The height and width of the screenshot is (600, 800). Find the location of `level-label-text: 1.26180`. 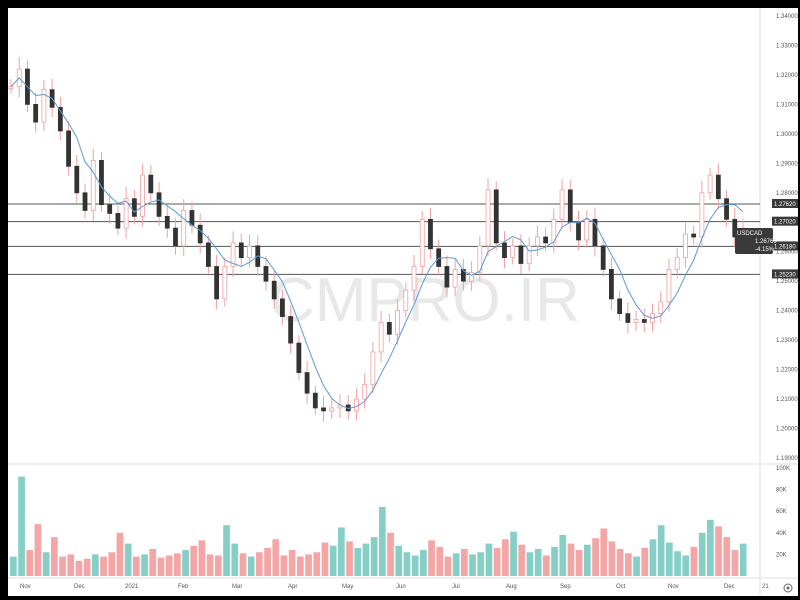

level-label-text: 1.26180 is located at coordinates (785, 247).